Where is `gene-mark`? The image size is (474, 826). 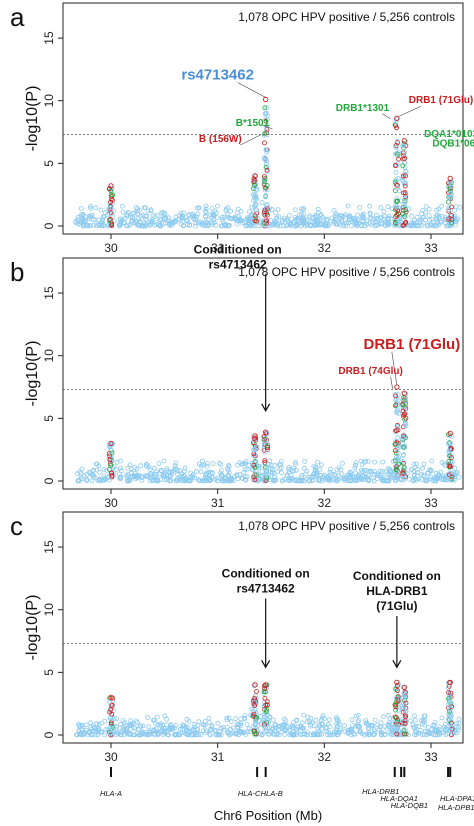
gene-mark is located at coordinates (257, 772).